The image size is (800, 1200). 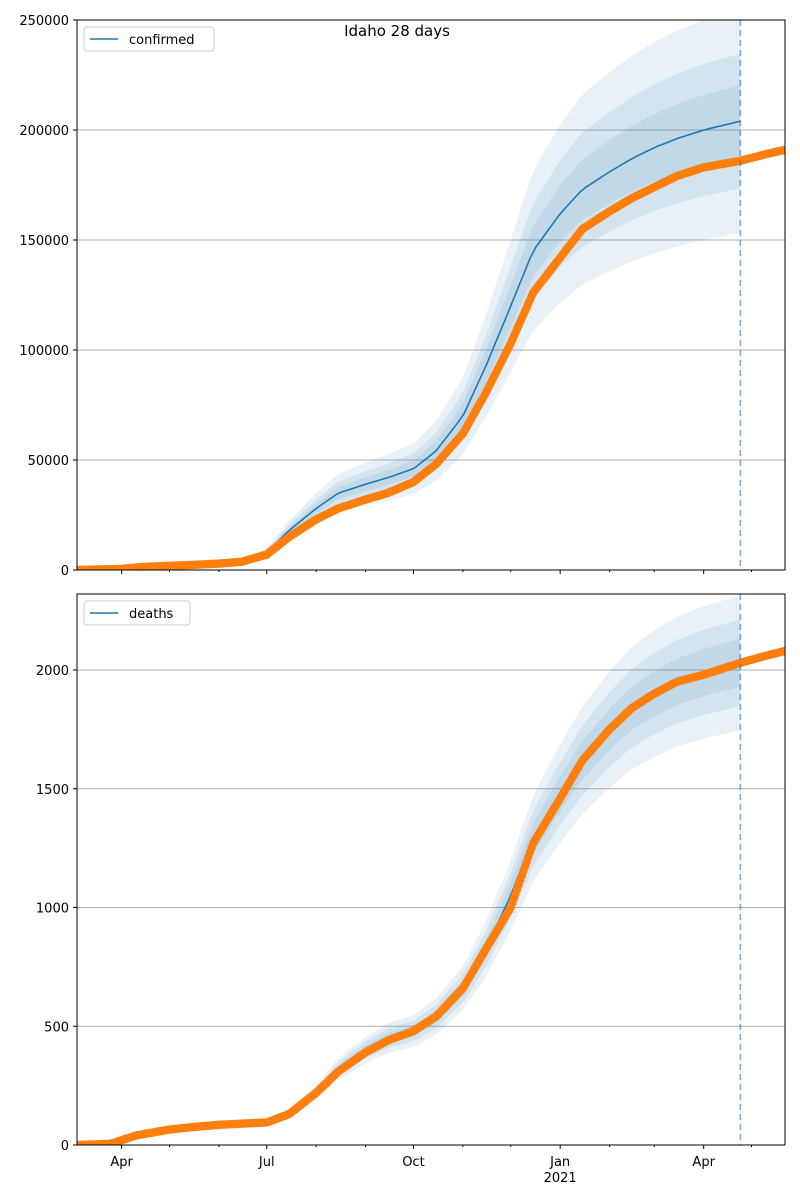 I want to click on y-tick-label: 150000, so click(x=44, y=241).